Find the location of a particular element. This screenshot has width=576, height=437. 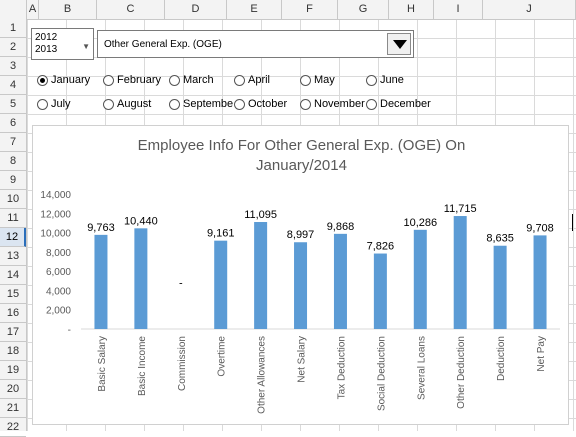

row-header-4: 4 is located at coordinates (13, 85).